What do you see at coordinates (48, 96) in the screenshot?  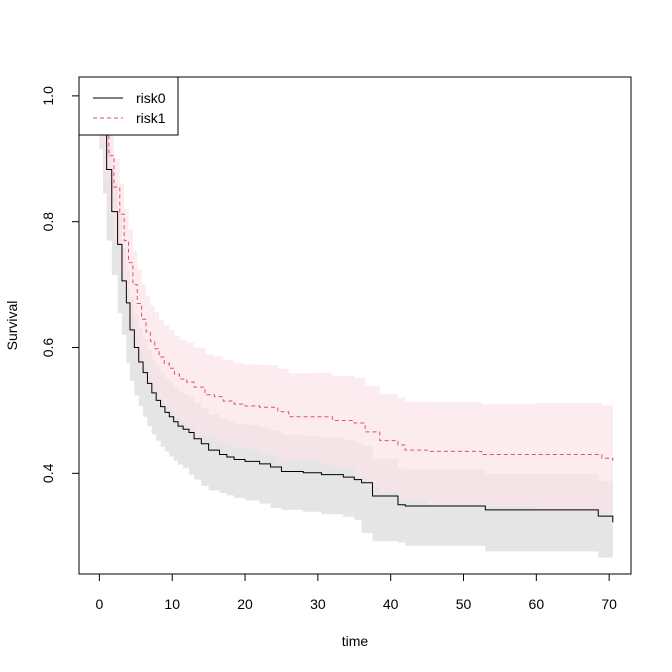 I see `y-tick-label: 1.0` at bounding box center [48, 96].